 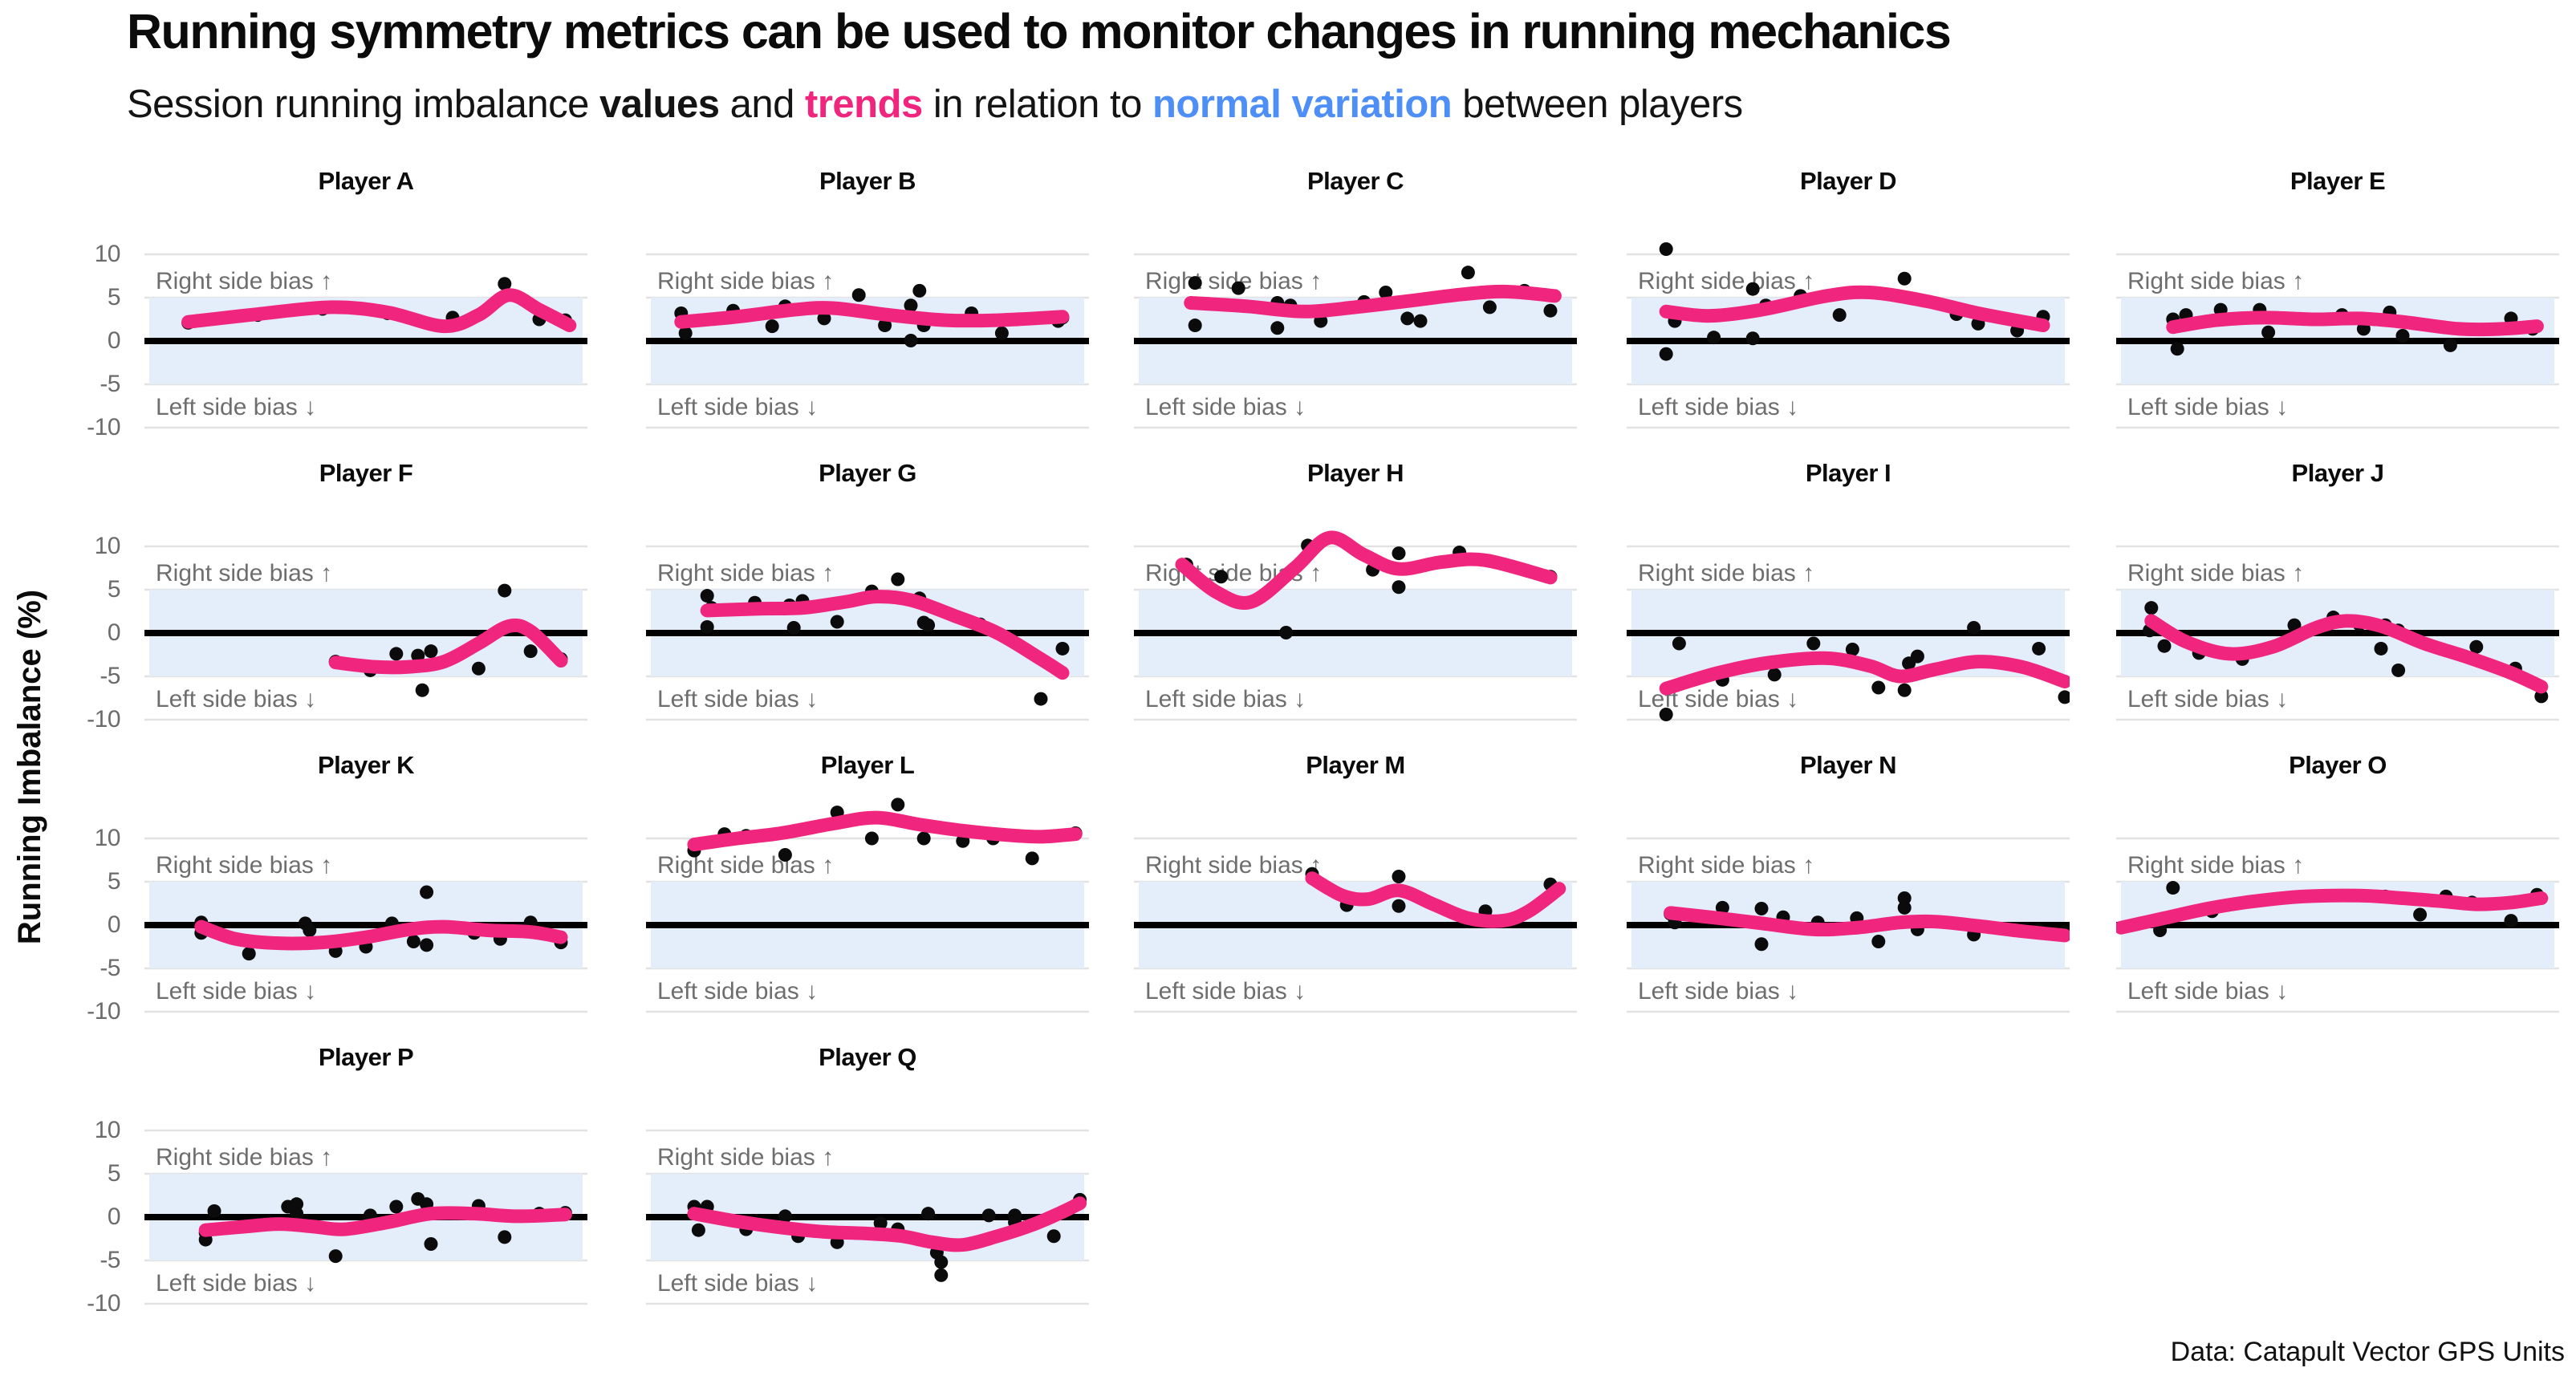 I want to click on facet-title: Player J, so click(x=2337, y=473).